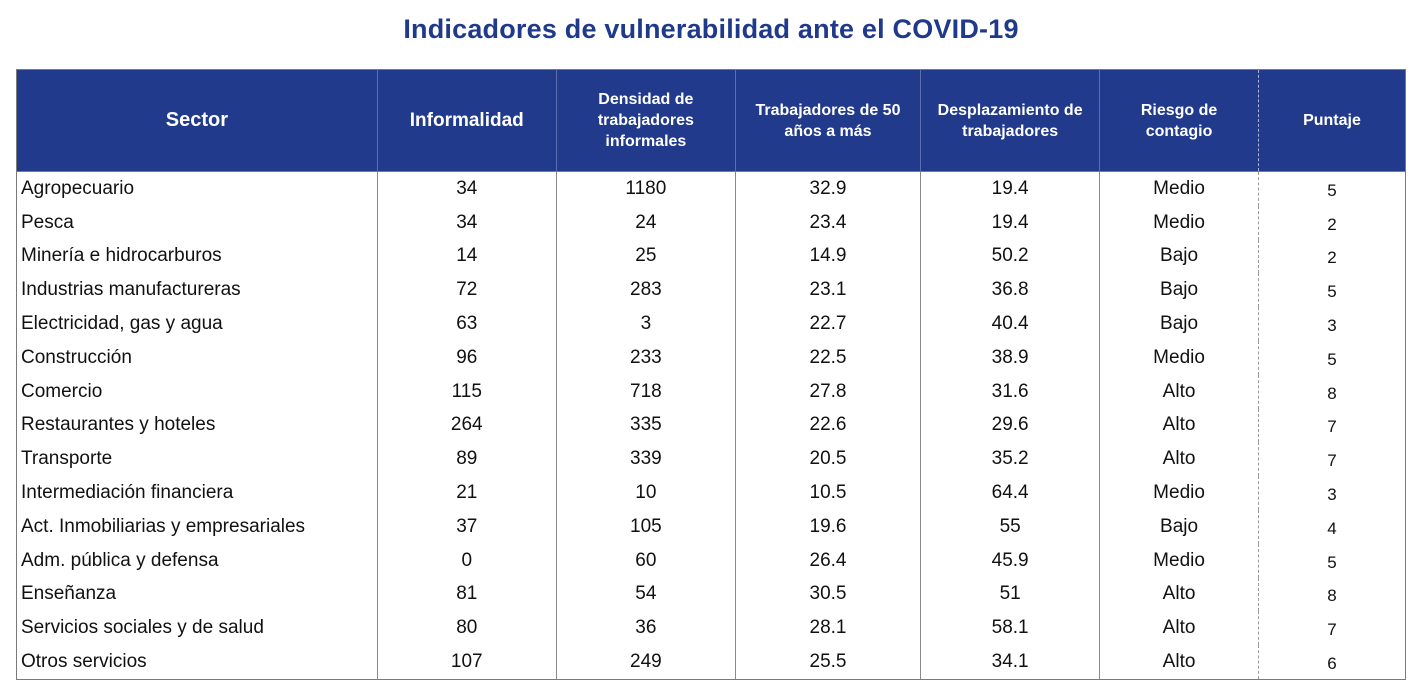 The height and width of the screenshot is (680, 1422). I want to click on cell-trabajadores-50: 20.5, so click(828, 459).